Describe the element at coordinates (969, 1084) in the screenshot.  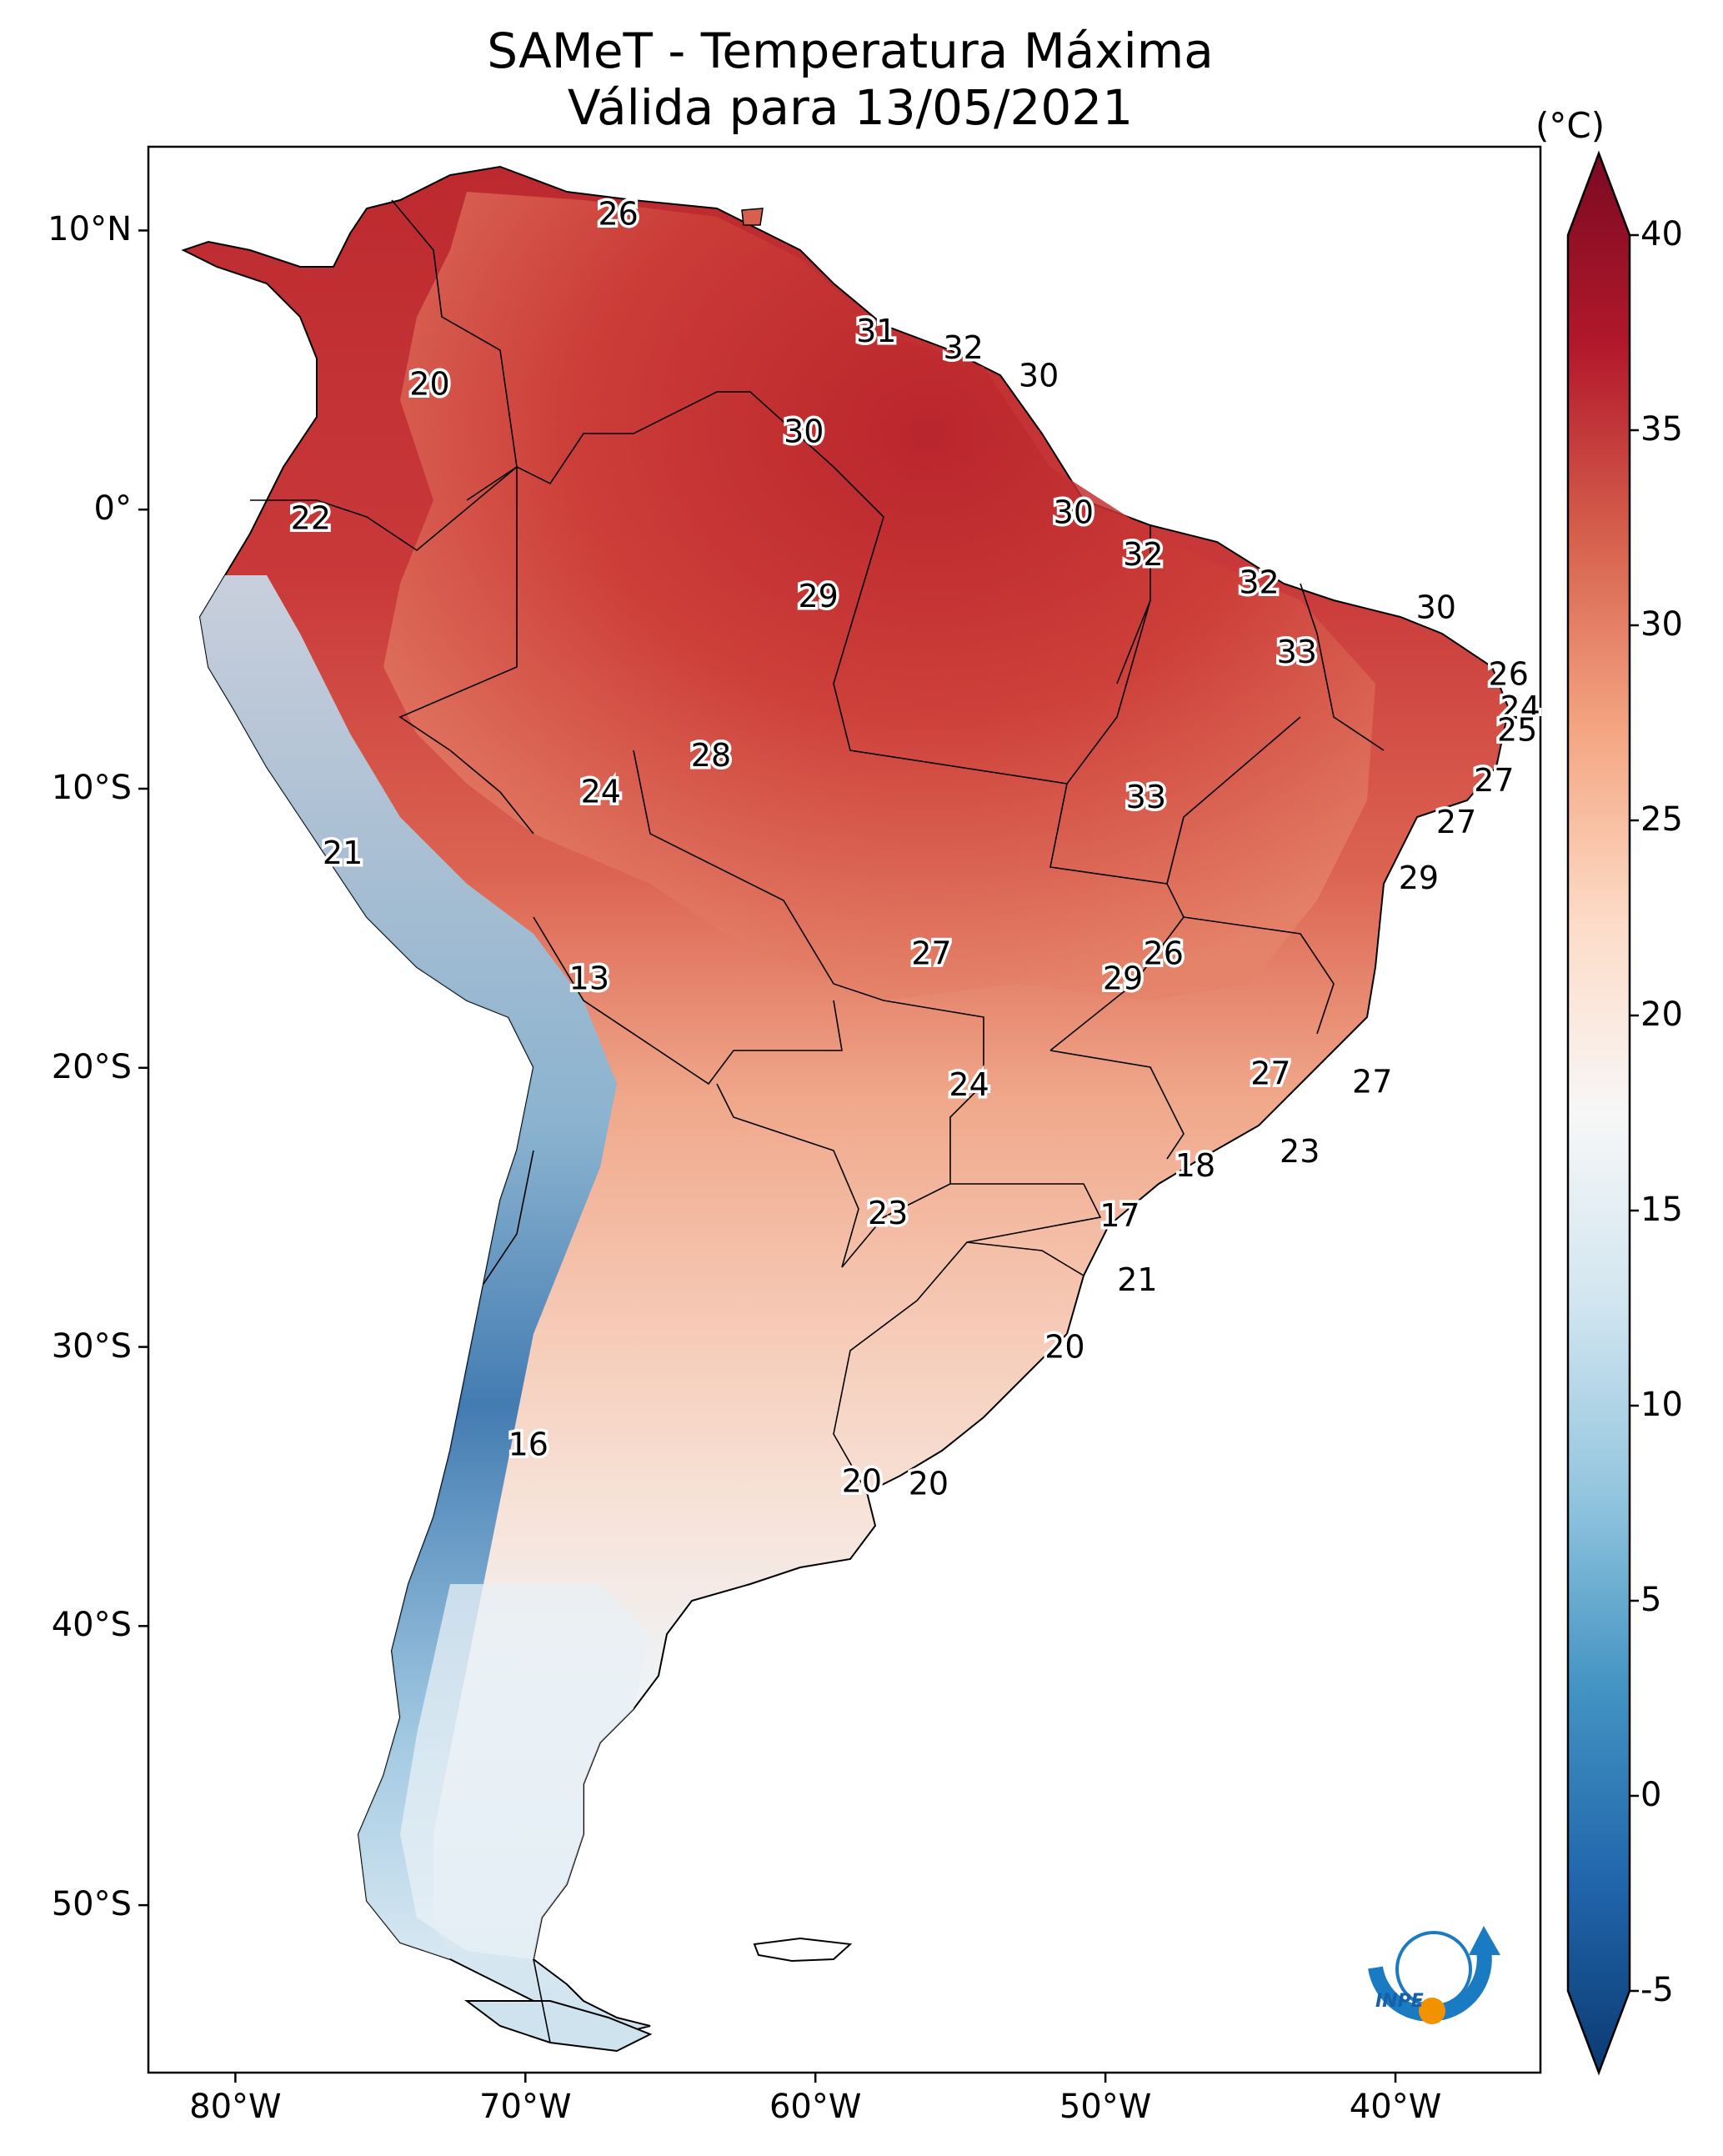
I see `temp-label-29: 24` at that location.